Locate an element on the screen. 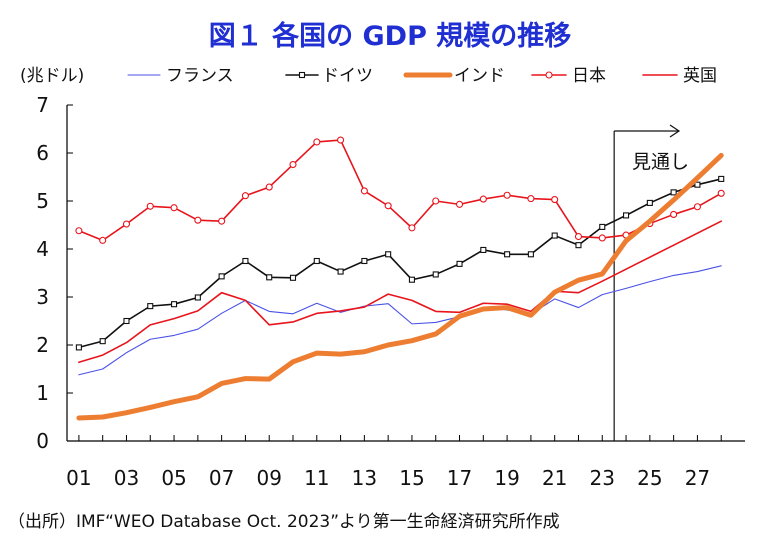 Image resolution: width=780 pixels, height=550 pixels. y-tick-label: 5 is located at coordinates (42, 201).